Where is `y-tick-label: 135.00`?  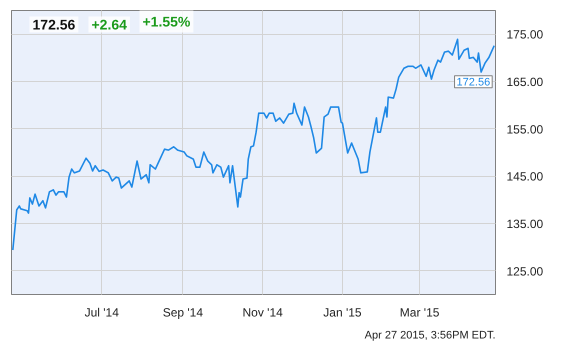 y-tick-label: 135.00 is located at coordinates (525, 224).